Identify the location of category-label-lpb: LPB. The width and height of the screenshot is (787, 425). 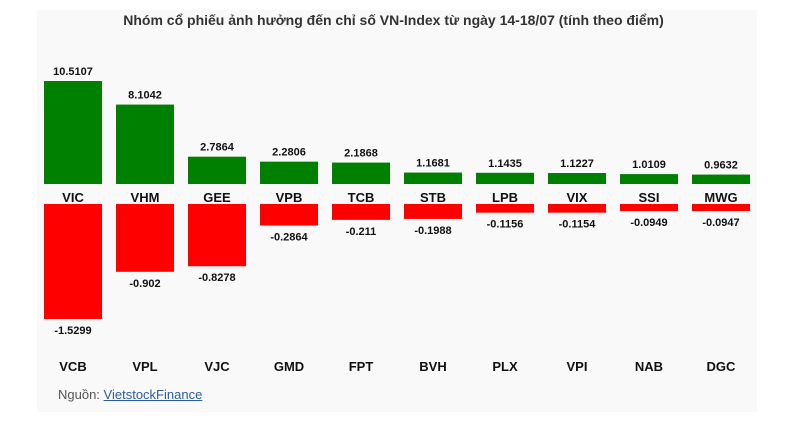
(505, 197).